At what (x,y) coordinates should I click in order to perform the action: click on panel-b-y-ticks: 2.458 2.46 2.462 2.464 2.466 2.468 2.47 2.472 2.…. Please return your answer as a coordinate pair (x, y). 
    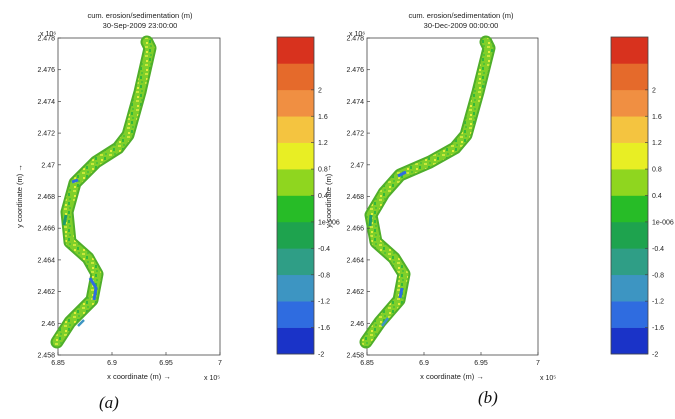
    Looking at the image, I should click on (358, 198).